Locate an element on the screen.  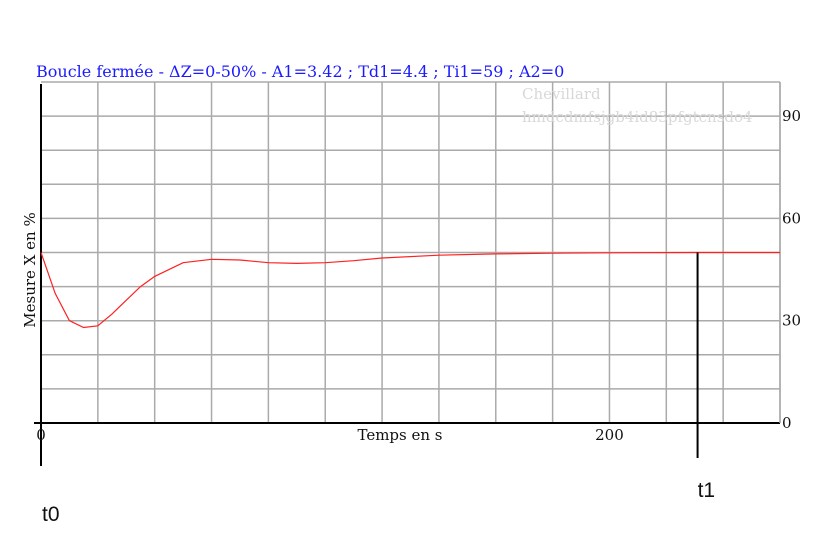
y-axis-label: Mesure X en % is located at coordinates (30, 269).